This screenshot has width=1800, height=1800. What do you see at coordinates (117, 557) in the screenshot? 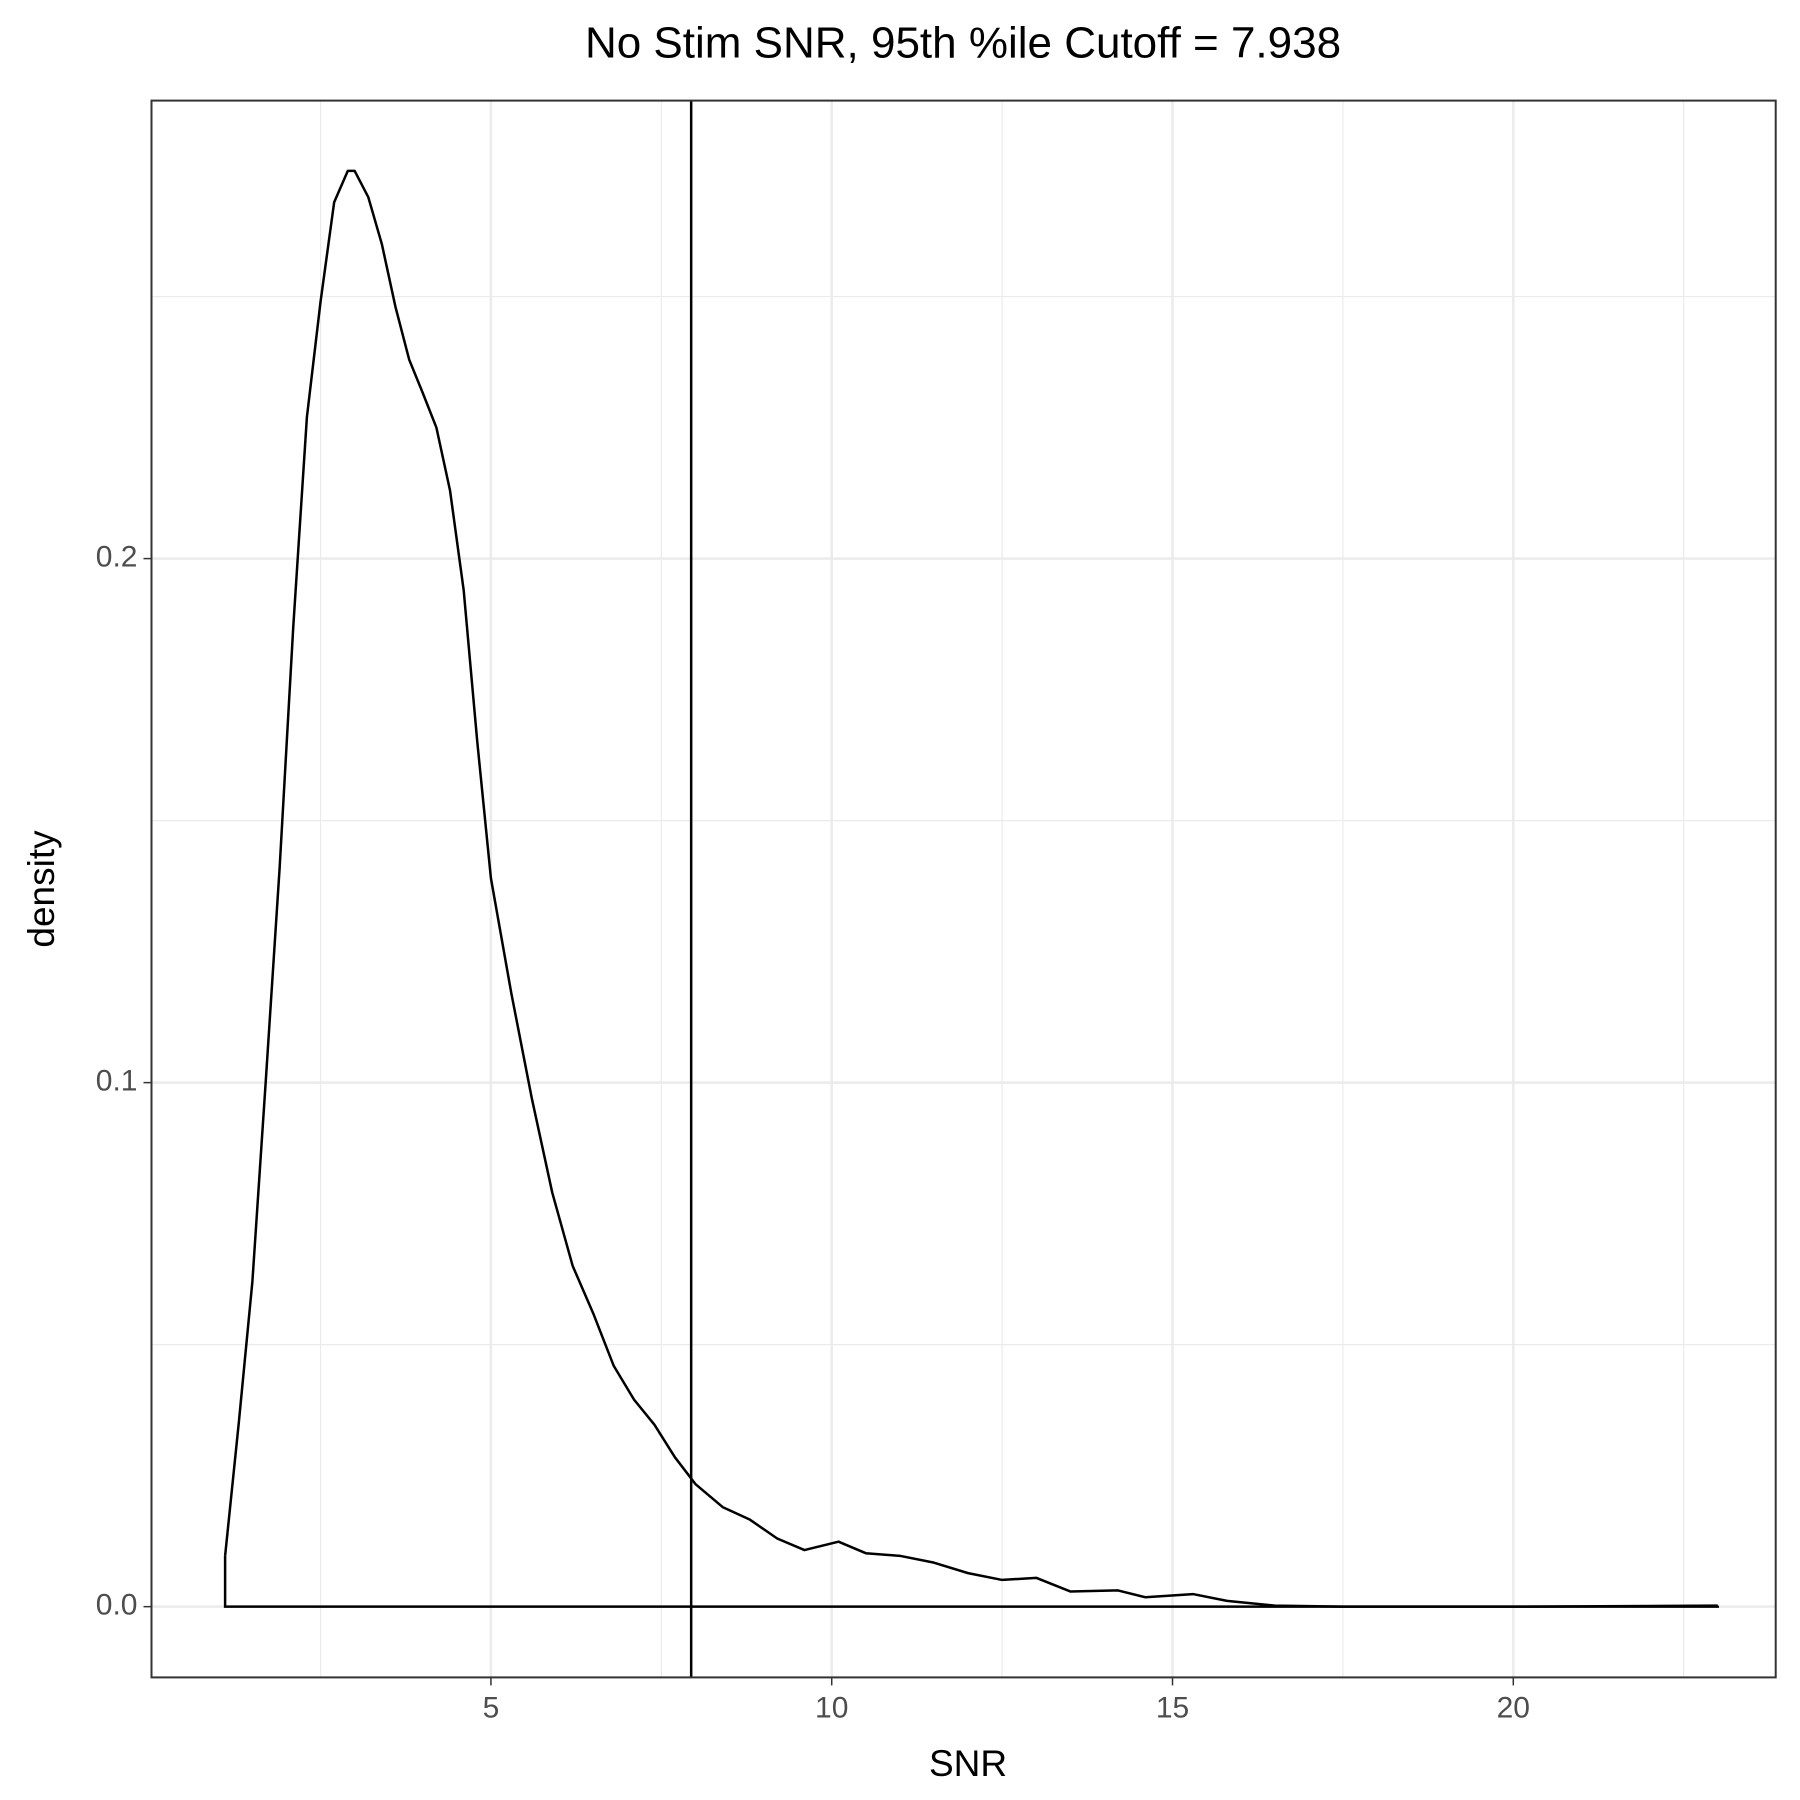
I see `y-tick-label: 0.2` at bounding box center [117, 557].